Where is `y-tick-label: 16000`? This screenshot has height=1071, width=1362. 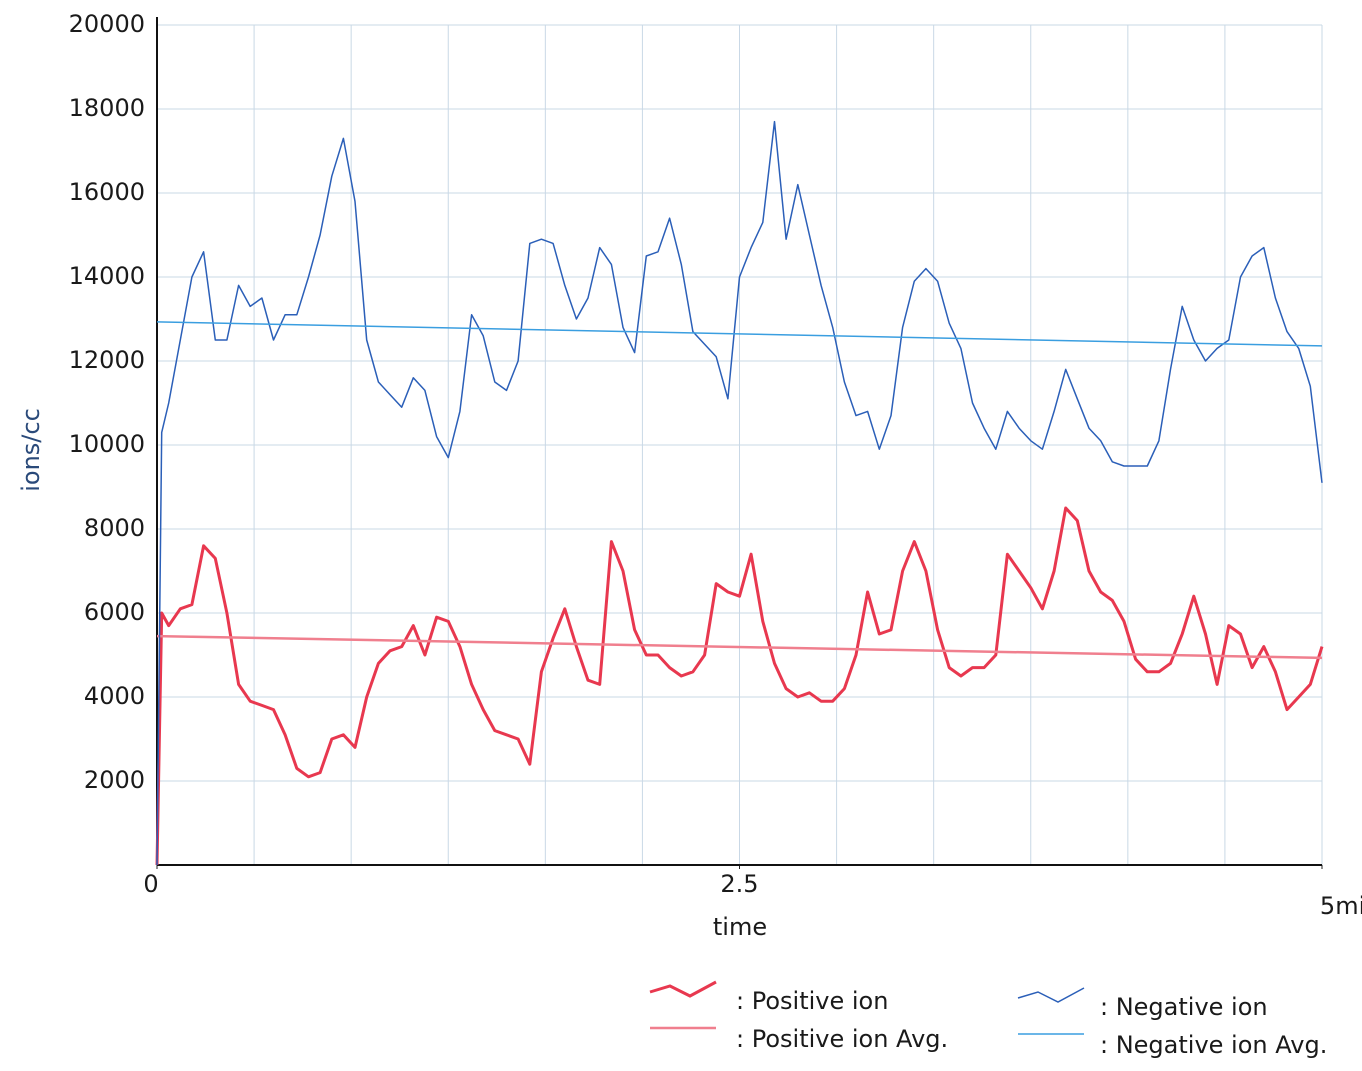 y-tick-label: 16000 is located at coordinates (107, 192).